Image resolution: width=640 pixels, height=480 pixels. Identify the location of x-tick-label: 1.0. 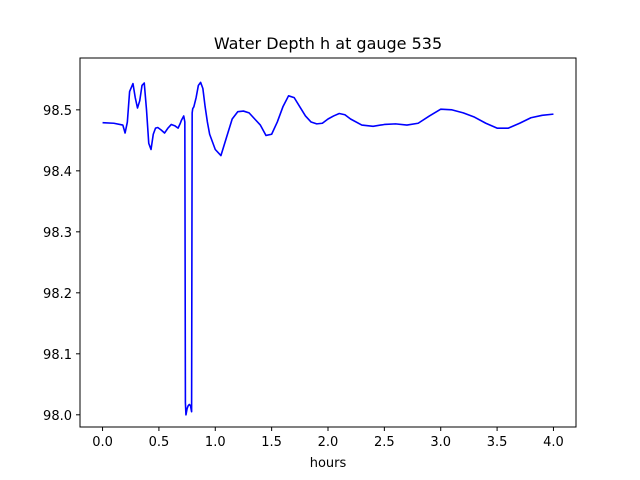
(215, 442).